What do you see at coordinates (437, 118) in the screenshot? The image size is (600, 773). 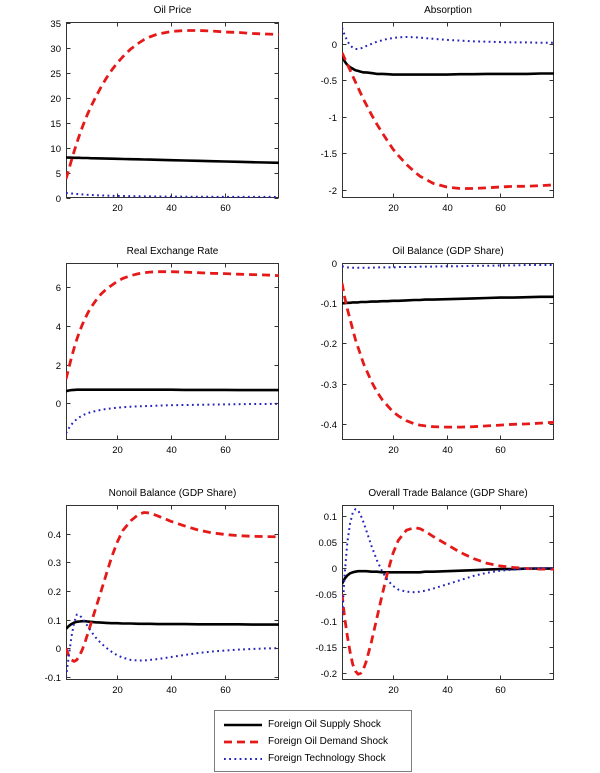 I see `plot-canvas: 20 40 60 0 -0.5 -1 -1.5 -2` at bounding box center [437, 118].